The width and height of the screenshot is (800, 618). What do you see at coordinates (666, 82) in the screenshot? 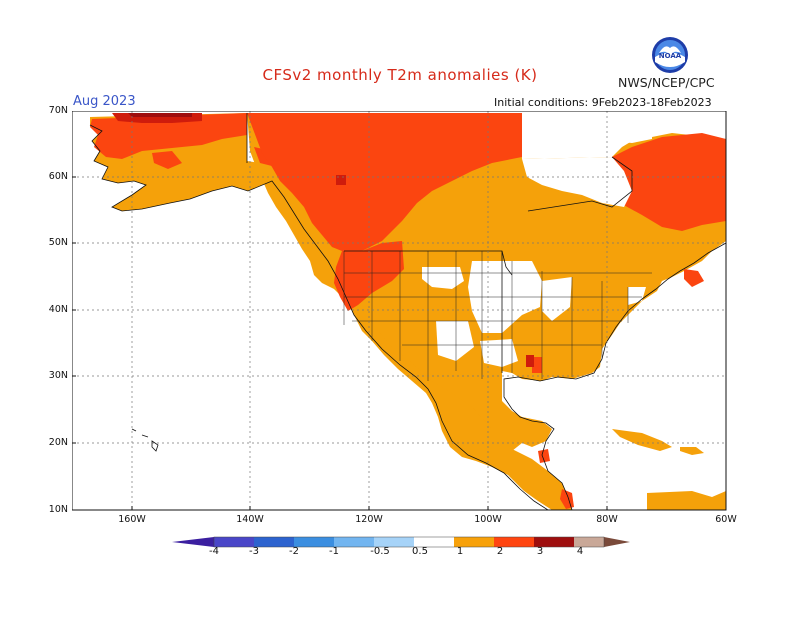
I see `organization-label: NWS/NCEP/CPC` at bounding box center [666, 82].